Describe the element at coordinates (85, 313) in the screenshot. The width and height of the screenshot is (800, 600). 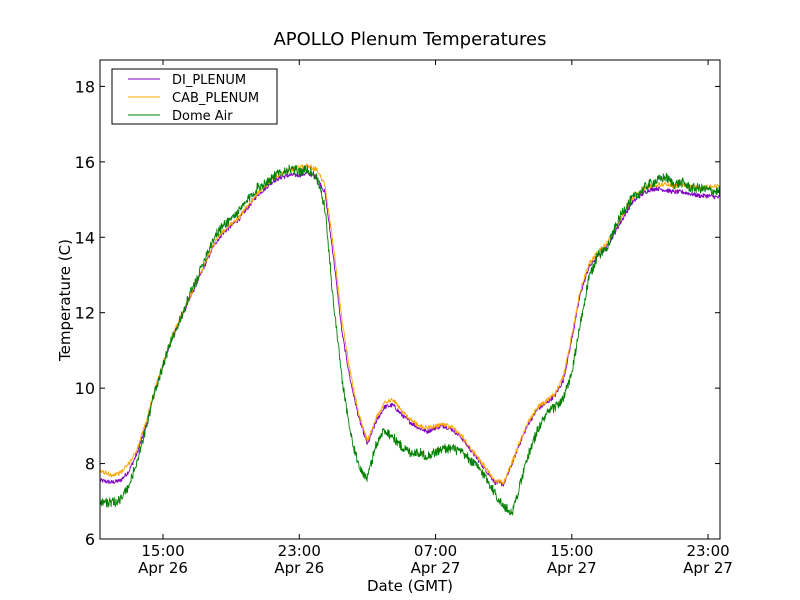
I see `y-tick-label: 12` at that location.